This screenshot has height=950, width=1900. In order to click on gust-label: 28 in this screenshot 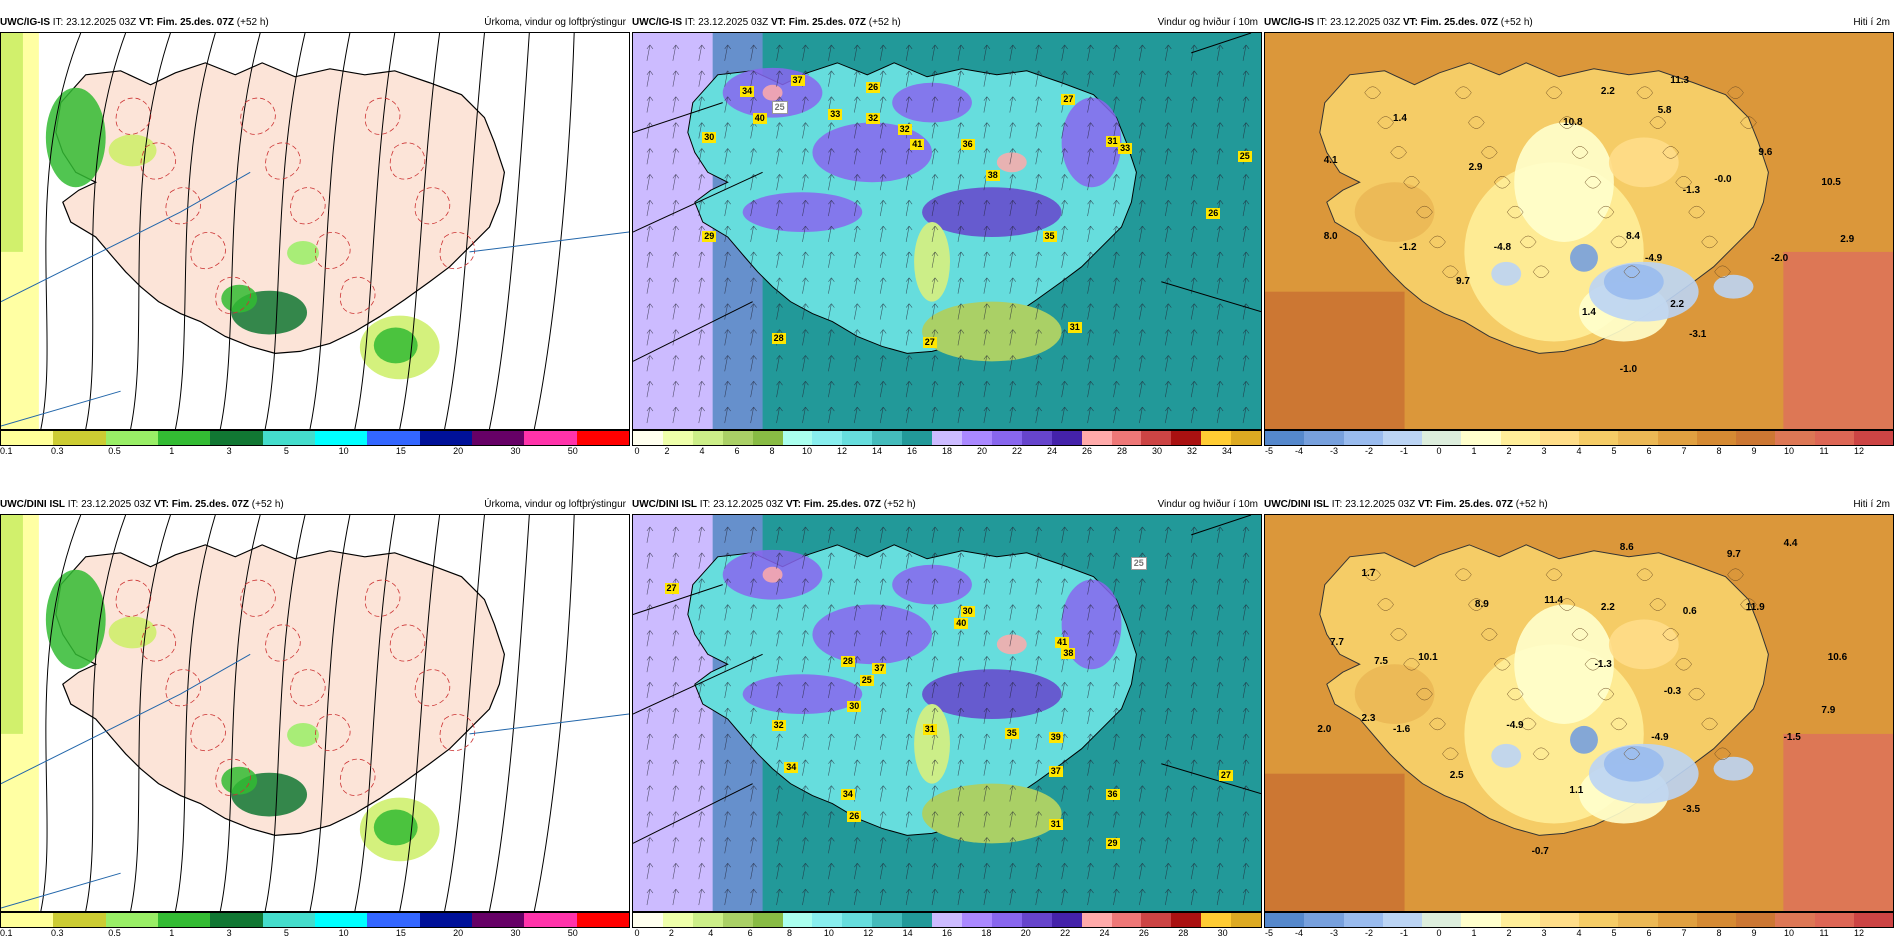, I will do `click(778, 339)`.